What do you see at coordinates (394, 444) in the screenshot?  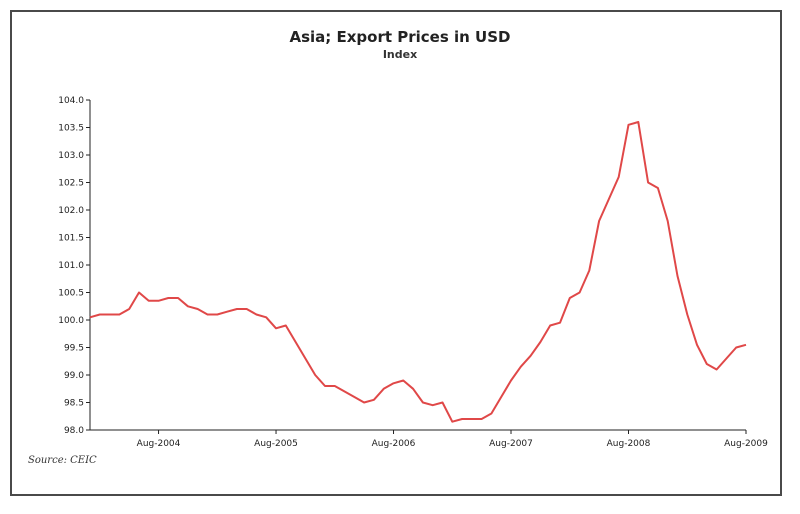 I see `x-tick-label: Aug-2006` at bounding box center [394, 444].